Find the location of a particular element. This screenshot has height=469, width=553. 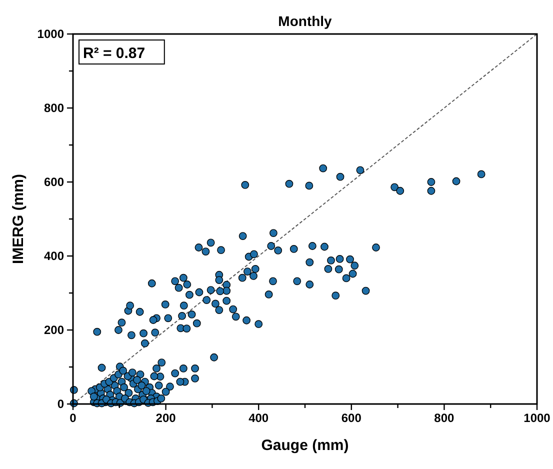

x-tick-label: 600 is located at coordinates (351, 418).